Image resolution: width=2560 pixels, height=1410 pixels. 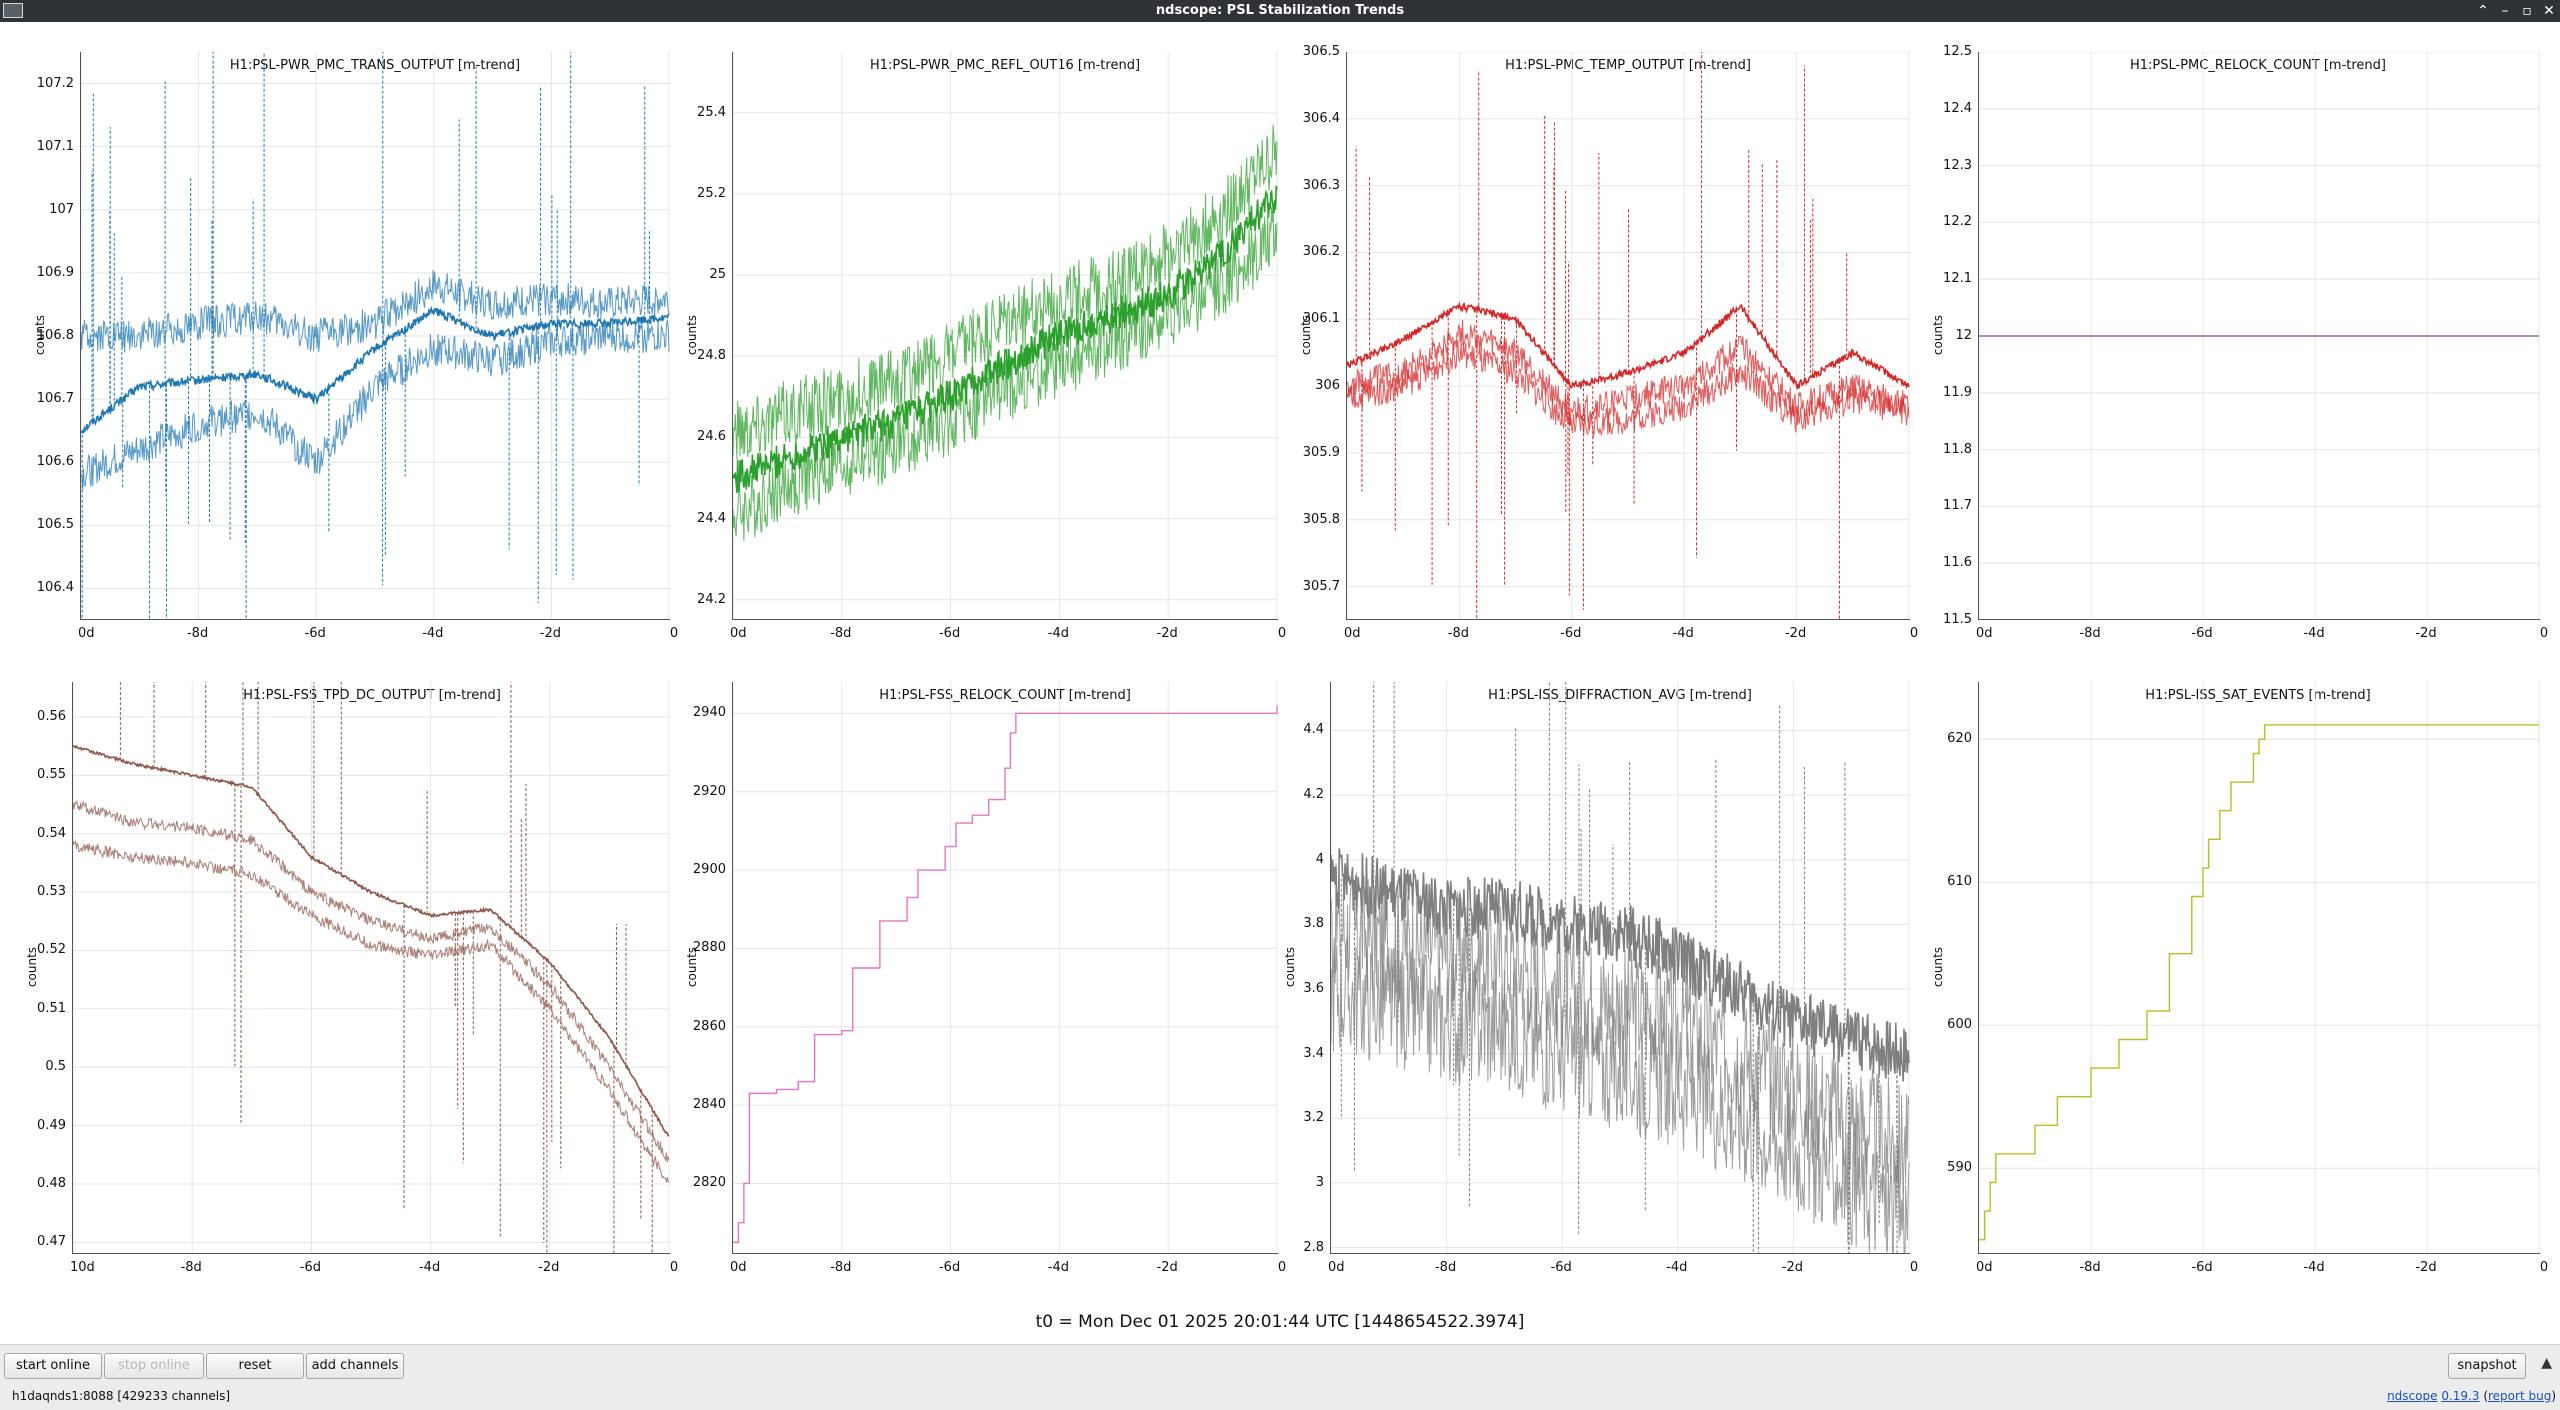 What do you see at coordinates (51, 1125) in the screenshot?
I see `y-tick-label: 0.49` at bounding box center [51, 1125].